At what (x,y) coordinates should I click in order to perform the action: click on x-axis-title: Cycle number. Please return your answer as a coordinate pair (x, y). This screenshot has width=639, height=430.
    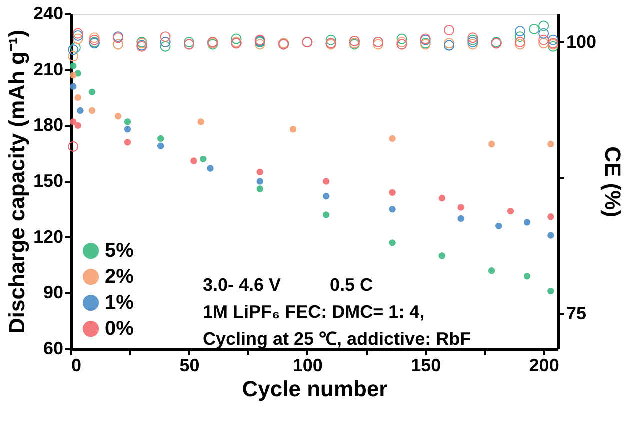
    Looking at the image, I should click on (315, 389).